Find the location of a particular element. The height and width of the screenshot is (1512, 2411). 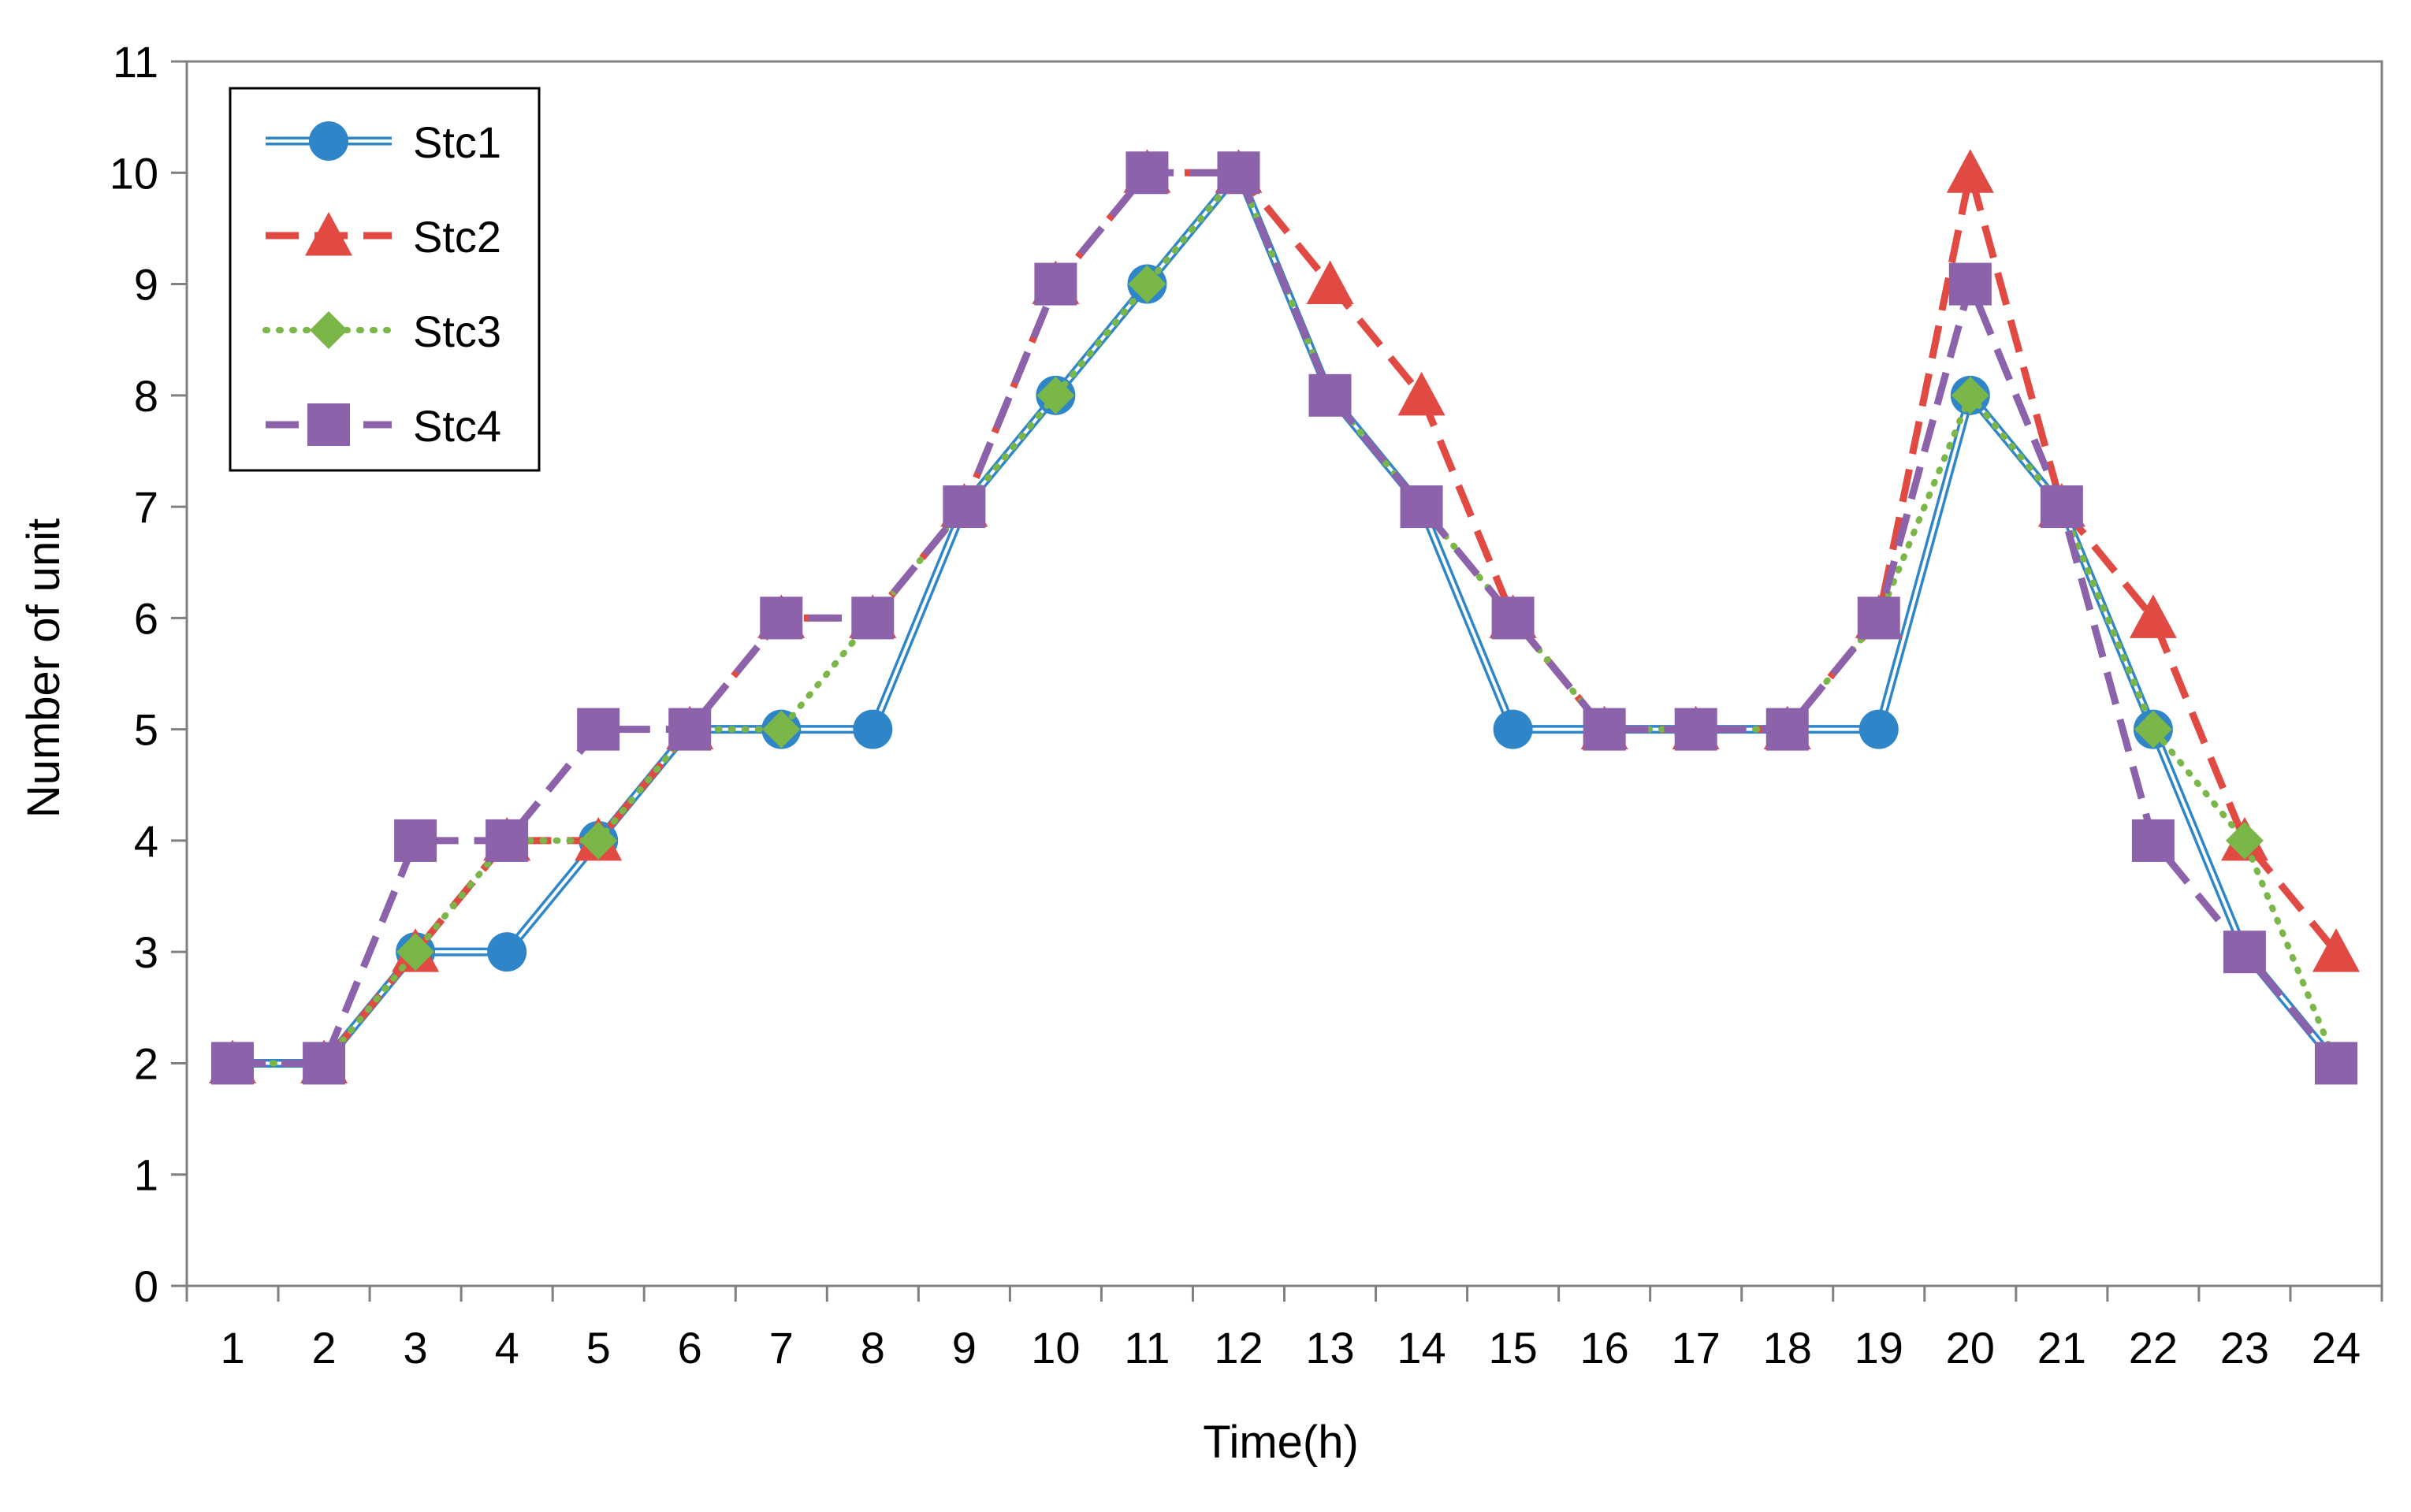

y-tick-label: 6 is located at coordinates (146, 618).